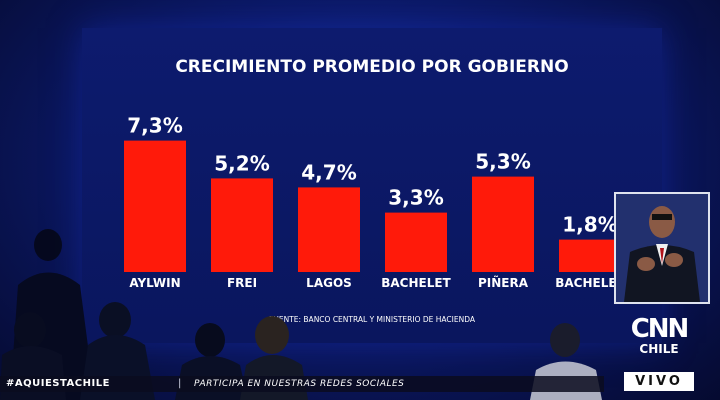 This screenshot has width=720, height=400. Describe the element at coordinates (590, 283) in the screenshot. I see `category-label-5: BACHELET` at that location.